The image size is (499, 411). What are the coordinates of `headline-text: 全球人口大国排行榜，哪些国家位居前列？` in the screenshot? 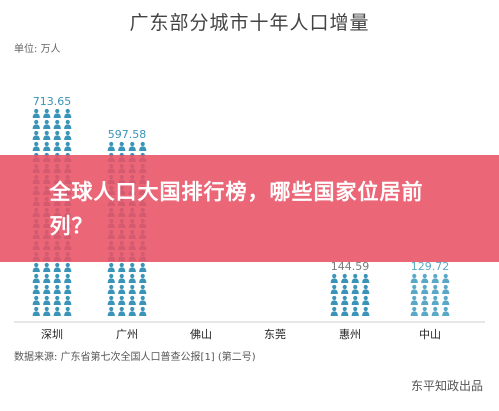 It's located at (236, 208).